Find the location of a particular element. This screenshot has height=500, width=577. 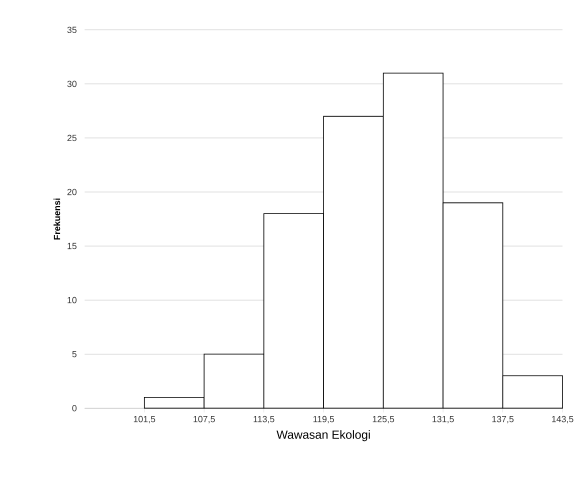

x-tick-label: 143,5 is located at coordinates (563, 420).